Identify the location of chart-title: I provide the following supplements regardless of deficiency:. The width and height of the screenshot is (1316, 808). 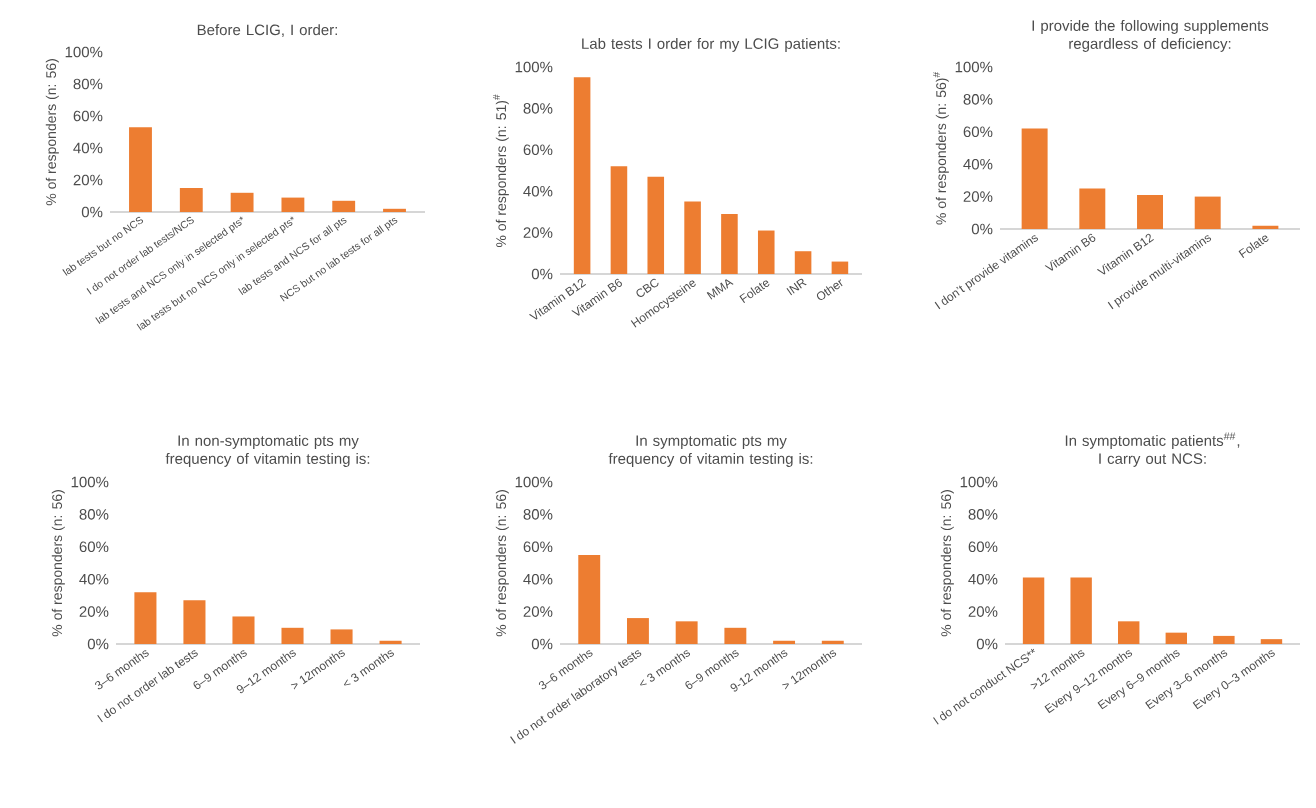
(1150, 35).